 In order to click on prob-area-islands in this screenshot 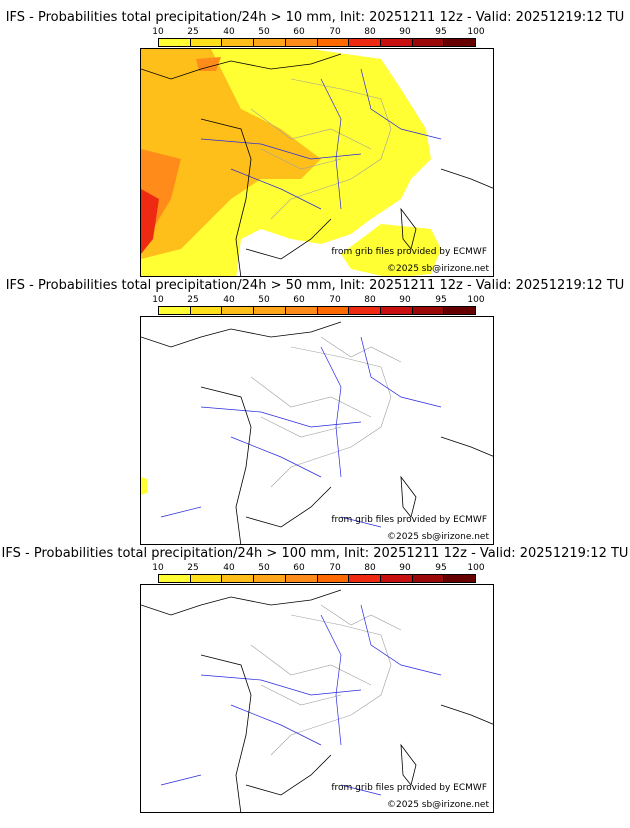, I will do `click(391, 250)`.